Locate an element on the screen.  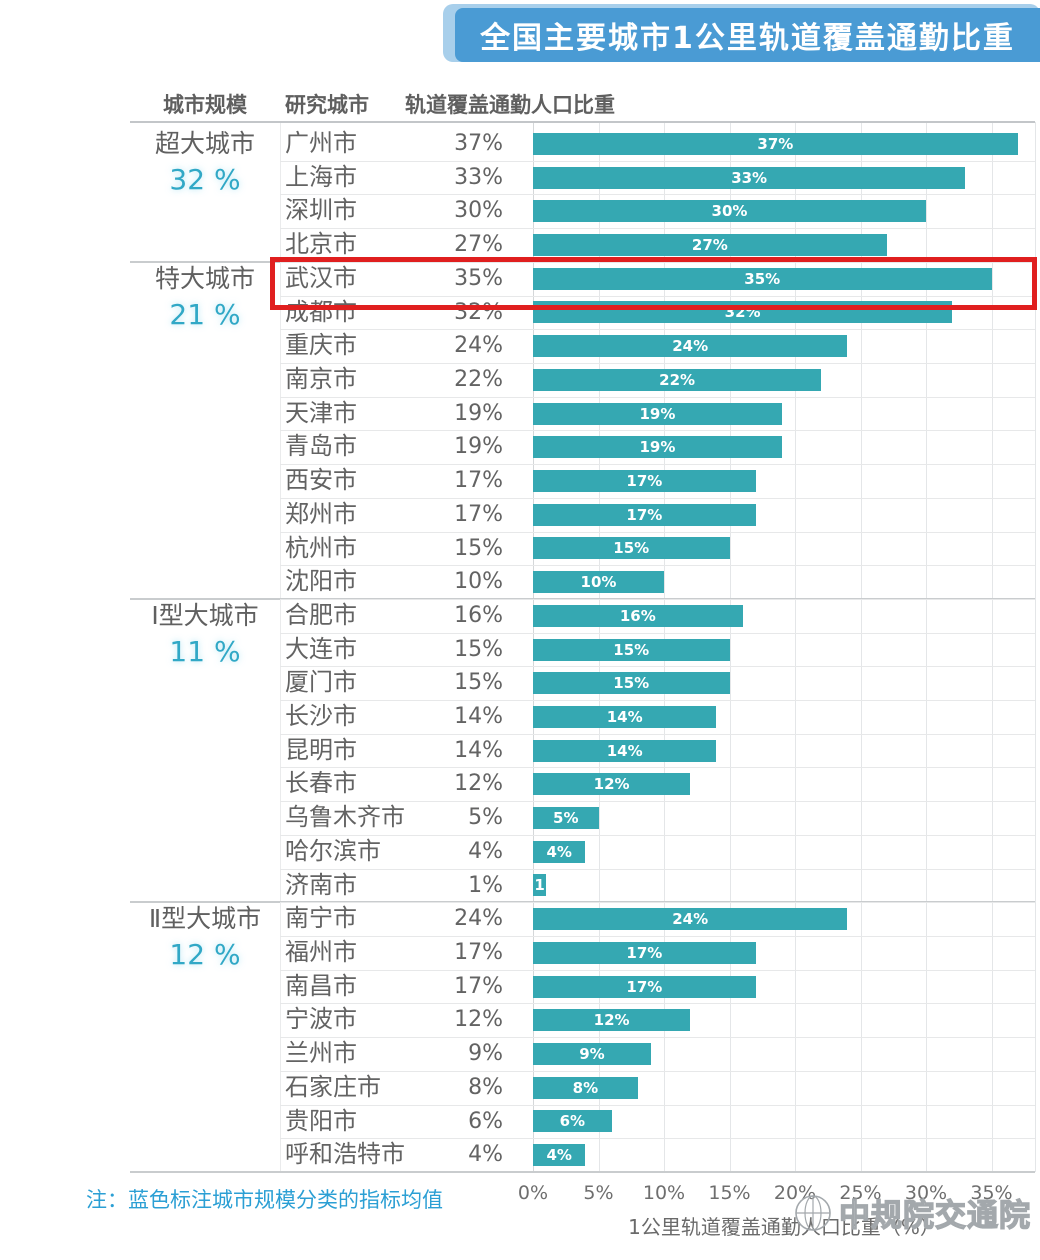
x-axis-tick-label: 10% is located at coordinates (664, 1193).